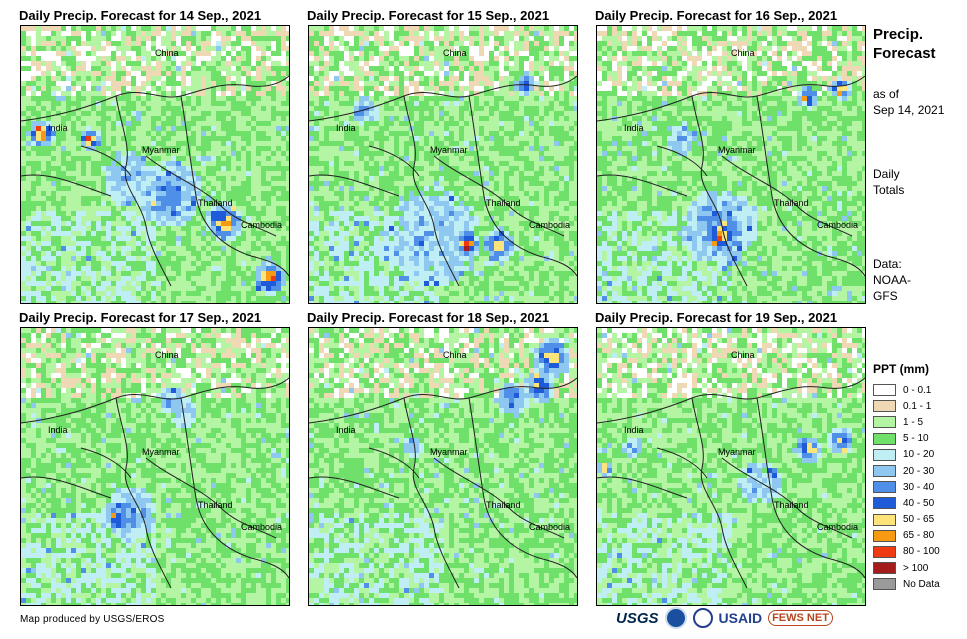 The height and width of the screenshot is (639, 967). Describe the element at coordinates (716, 317) in the screenshot. I see `panel-title: Daily Precip. Forecast for 19 Sep., 2021` at that location.